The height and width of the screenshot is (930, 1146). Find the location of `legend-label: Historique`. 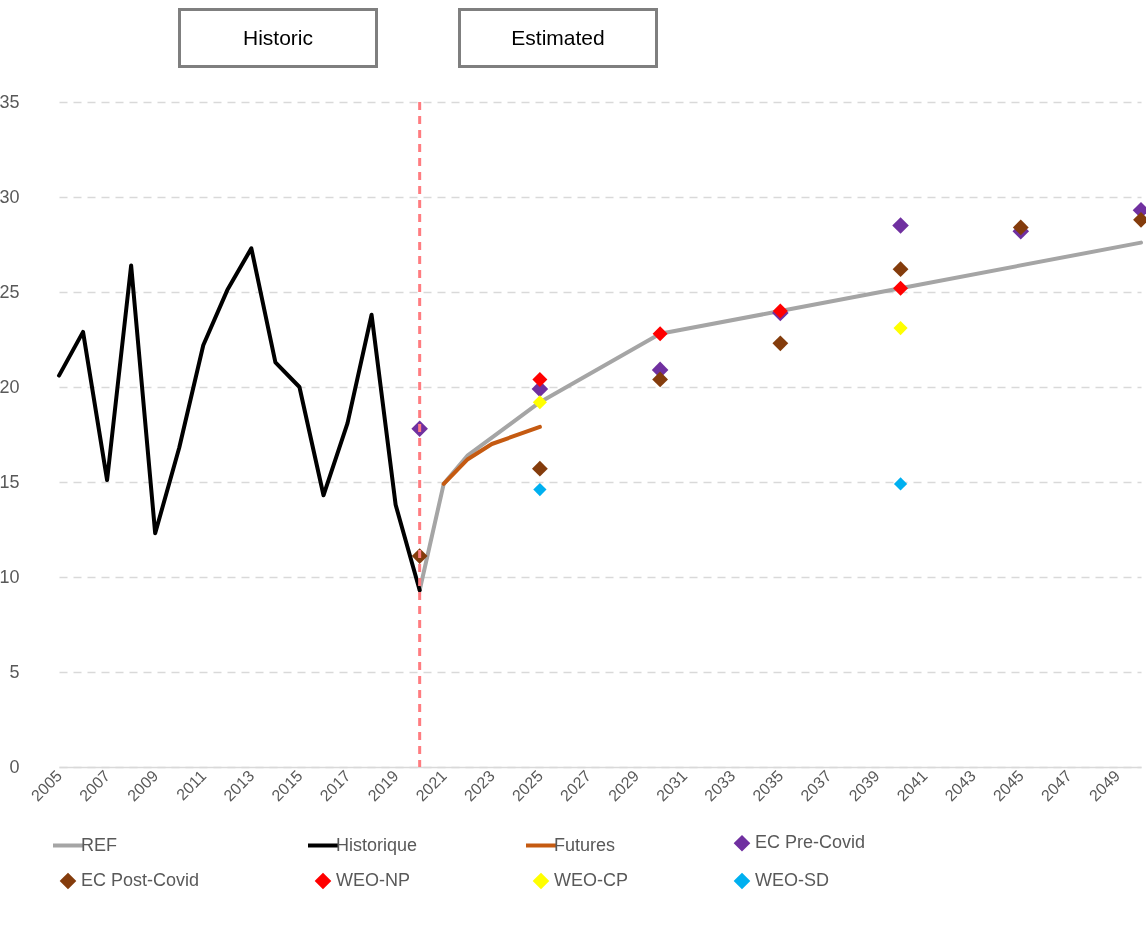

legend-label: Historique is located at coordinates (377, 844).